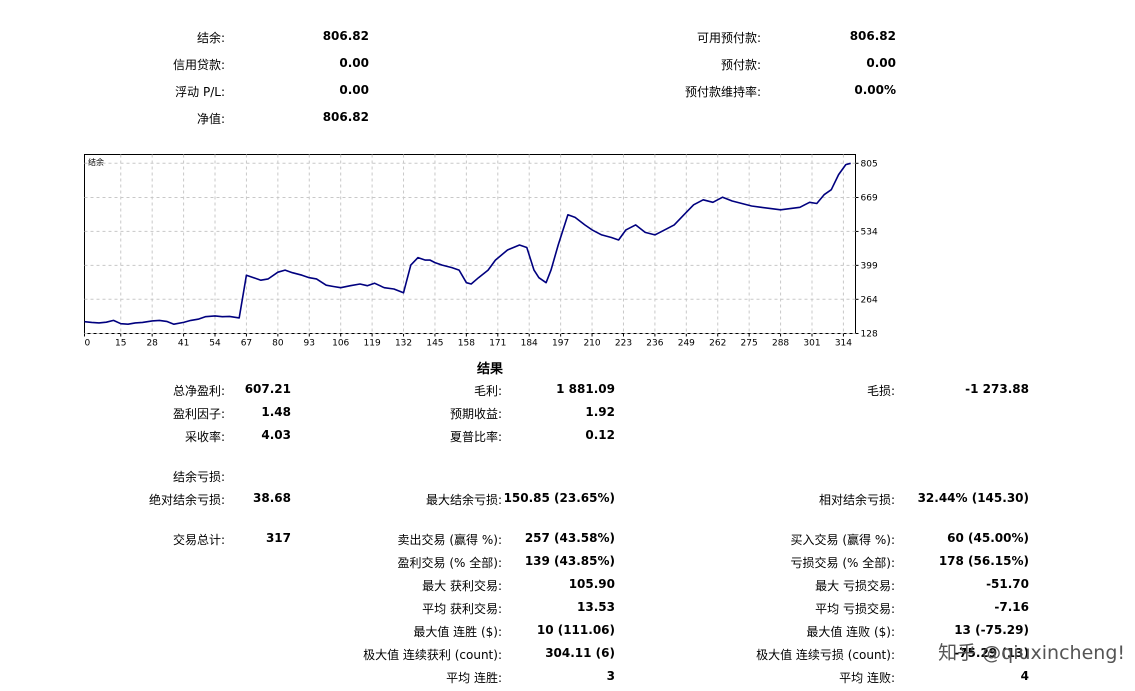  Describe the element at coordinates (991, 653) in the screenshot. I see `max-consec-loss-value: -75.29 (13)` at that location.